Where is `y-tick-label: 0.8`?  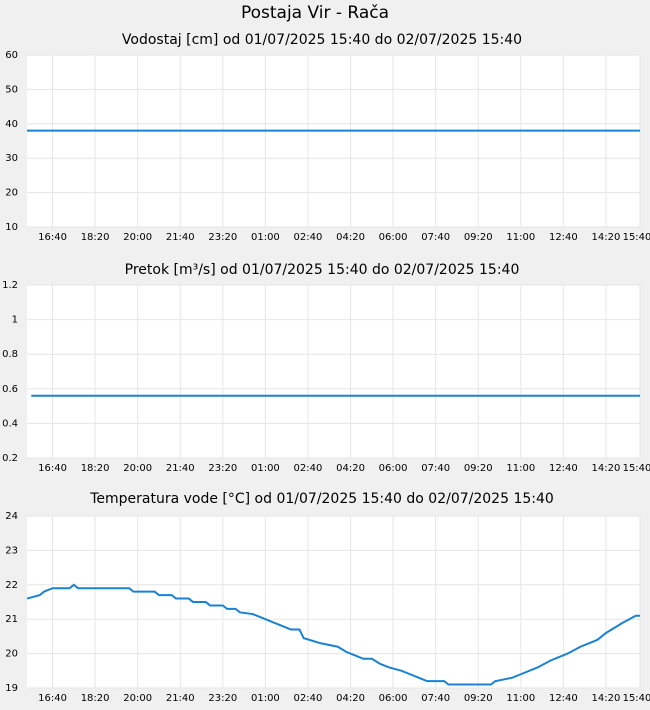
y-tick-label: 0.8 is located at coordinates (10, 354).